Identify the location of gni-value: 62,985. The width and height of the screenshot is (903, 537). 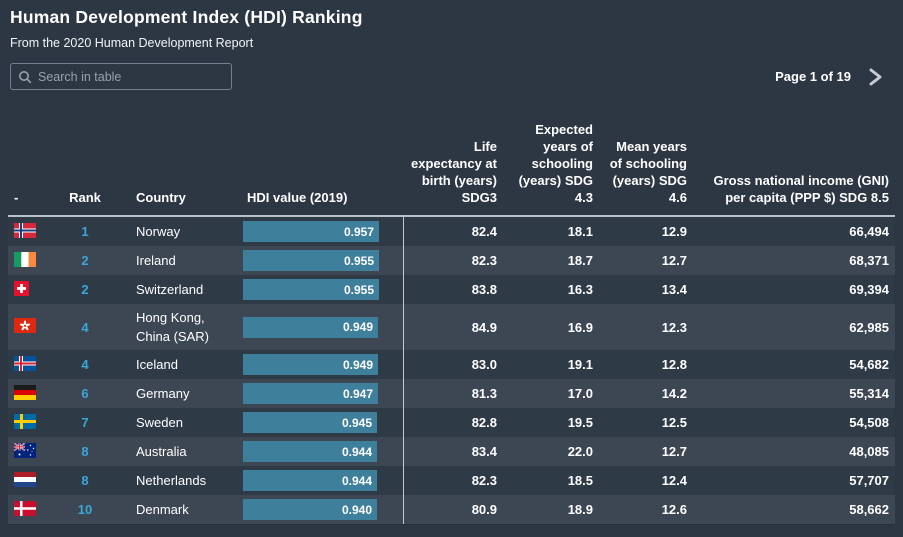
(795, 327).